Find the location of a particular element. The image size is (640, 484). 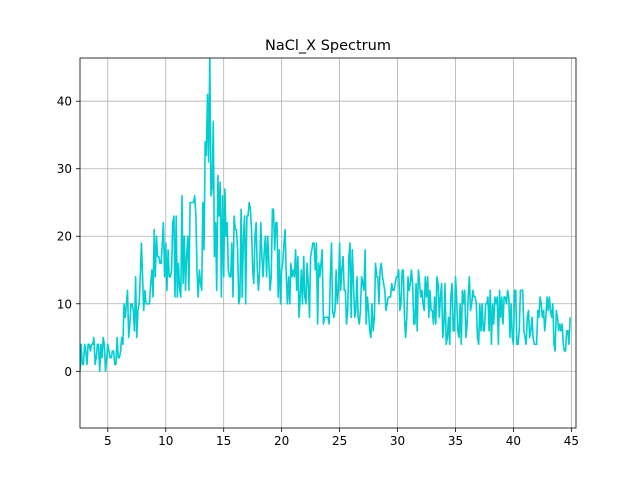

y-tick-label: 10 is located at coordinates (64, 304).